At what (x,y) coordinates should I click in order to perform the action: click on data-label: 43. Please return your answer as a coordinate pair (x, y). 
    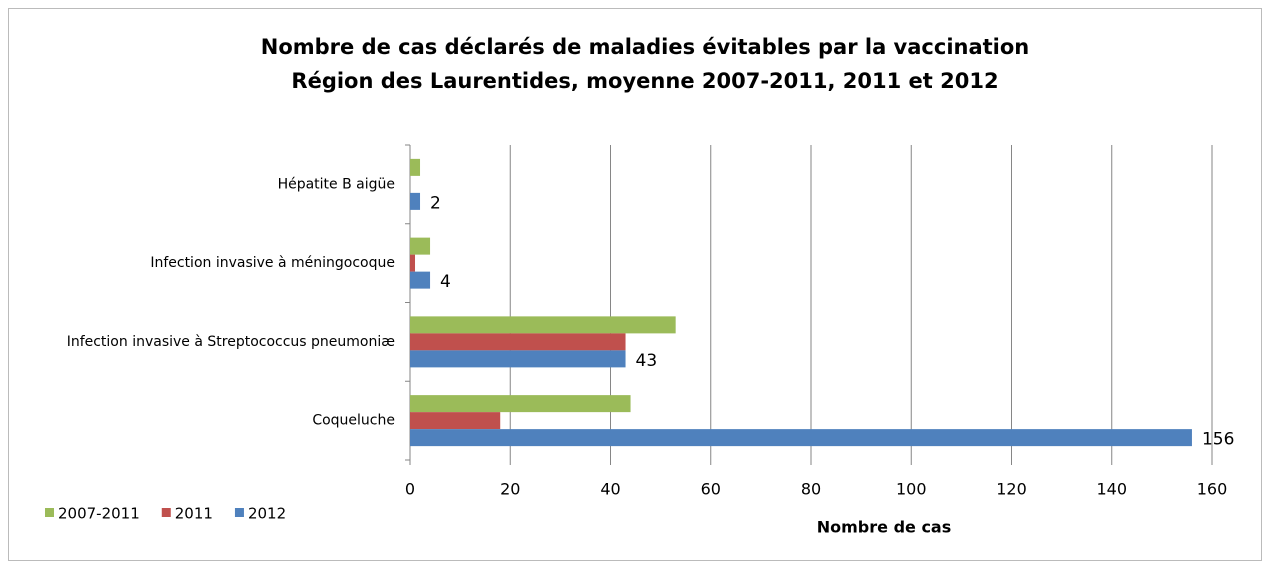
    Looking at the image, I should click on (647, 361).